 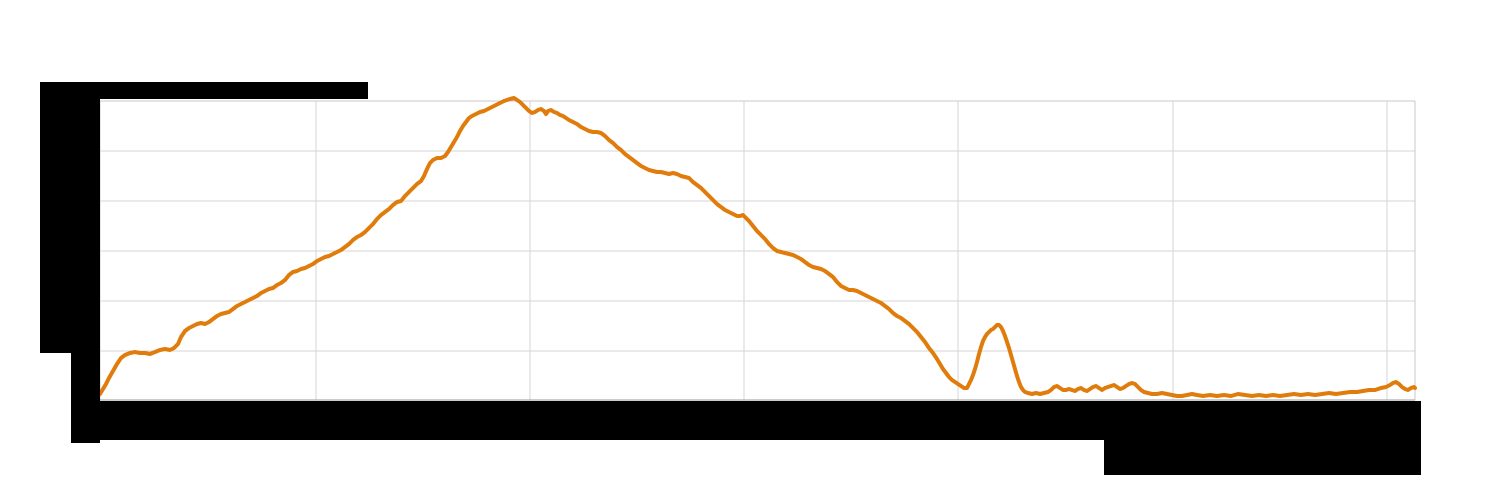 I want to click on y-axis-labels-upper-redaction-box, so click(x=70, y=217).